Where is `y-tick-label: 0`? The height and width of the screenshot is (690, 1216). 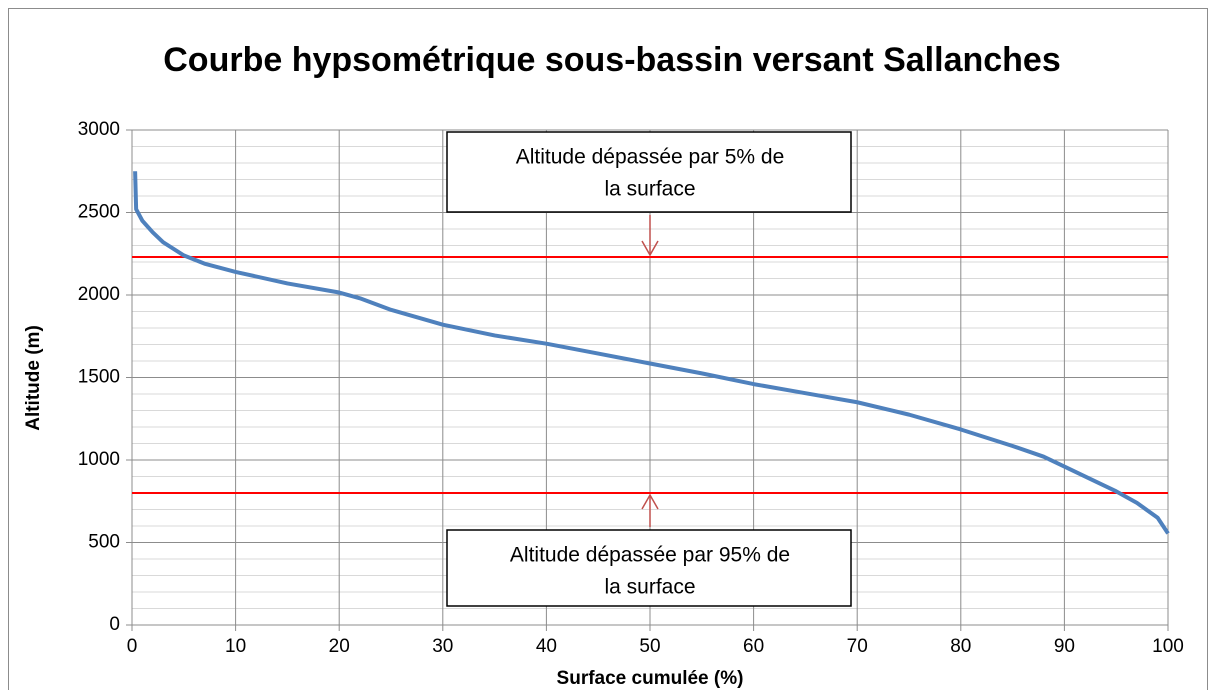 y-tick-label: 0 is located at coordinates (114, 624).